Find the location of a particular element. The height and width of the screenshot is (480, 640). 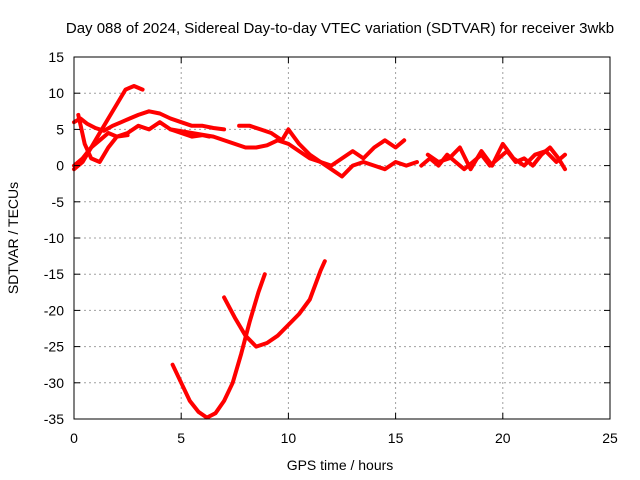

series-line-prn-b is located at coordinates (108, 126).